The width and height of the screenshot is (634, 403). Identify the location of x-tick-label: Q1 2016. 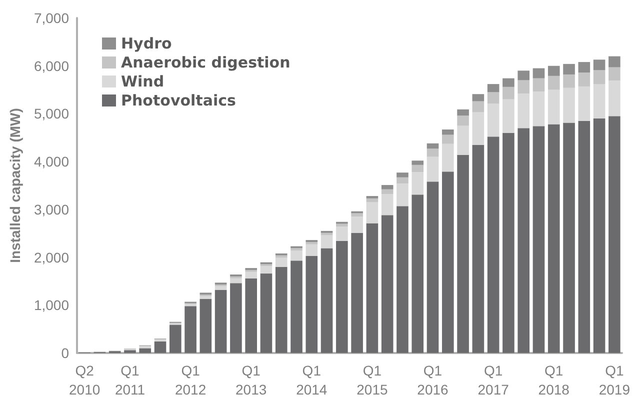
(433, 380).